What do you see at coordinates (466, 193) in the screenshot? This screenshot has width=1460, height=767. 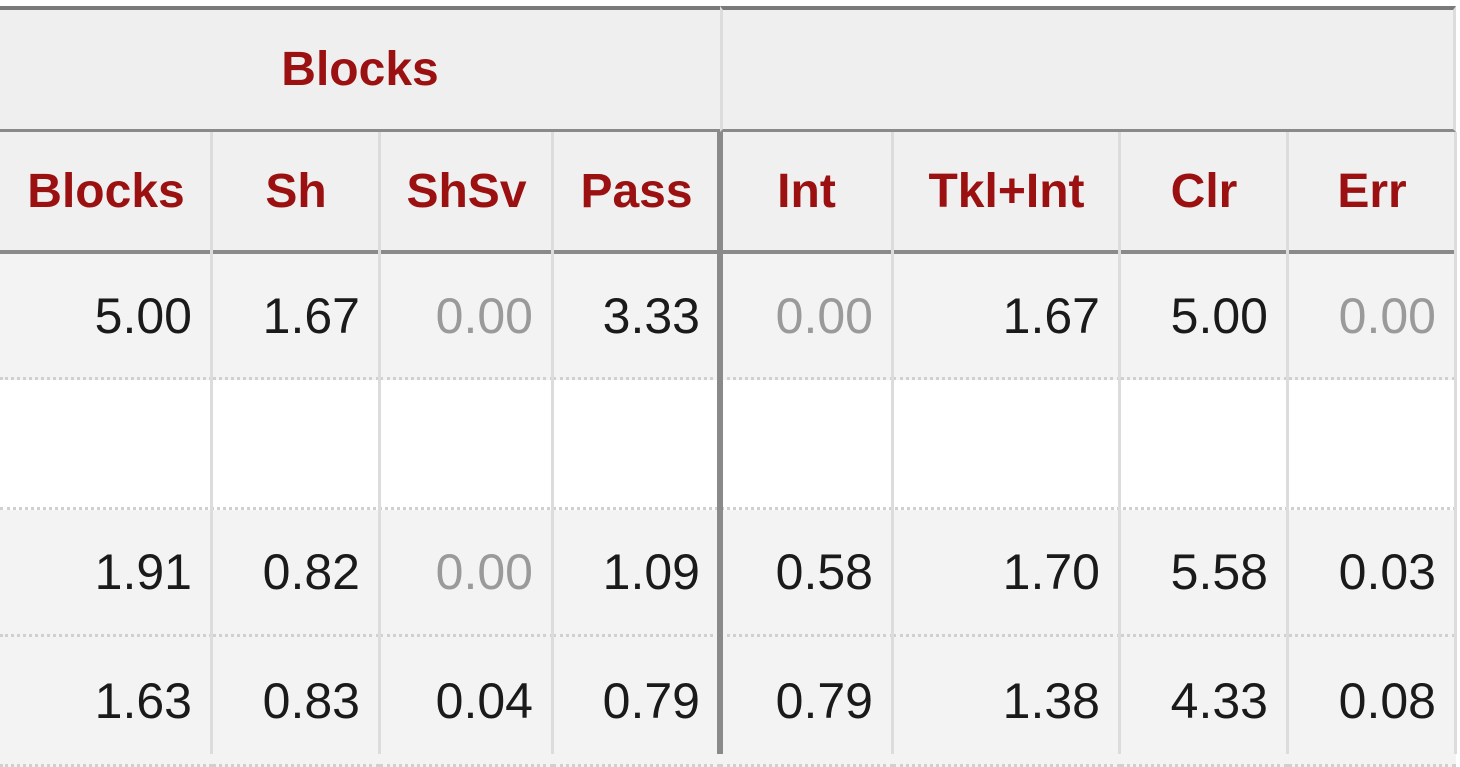 I see `column-header: ShSv` at bounding box center [466, 193].